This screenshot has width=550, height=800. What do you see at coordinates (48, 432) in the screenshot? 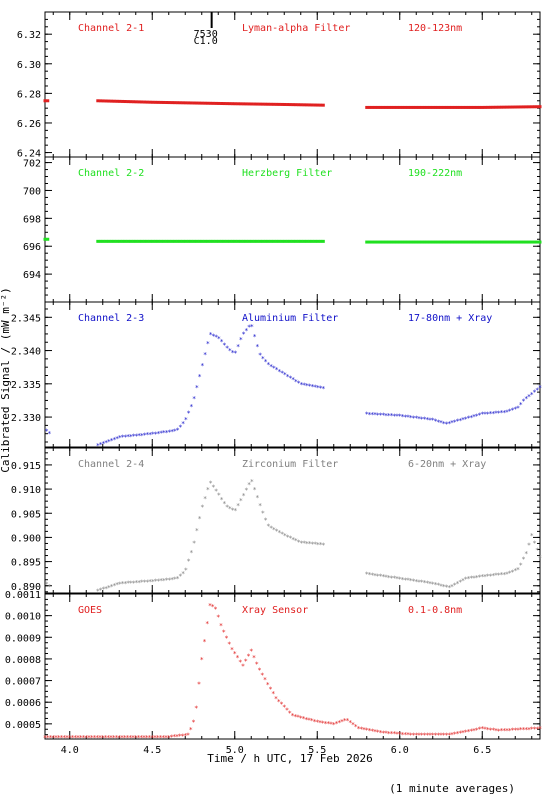
I see `data-series-1: **` at bounding box center [48, 432].